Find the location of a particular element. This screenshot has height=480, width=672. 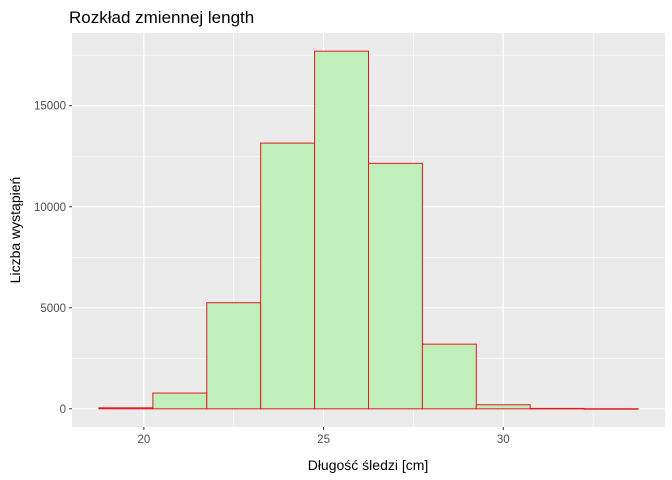

y-axis-title: Liczba wystąpień is located at coordinates (15, 230).